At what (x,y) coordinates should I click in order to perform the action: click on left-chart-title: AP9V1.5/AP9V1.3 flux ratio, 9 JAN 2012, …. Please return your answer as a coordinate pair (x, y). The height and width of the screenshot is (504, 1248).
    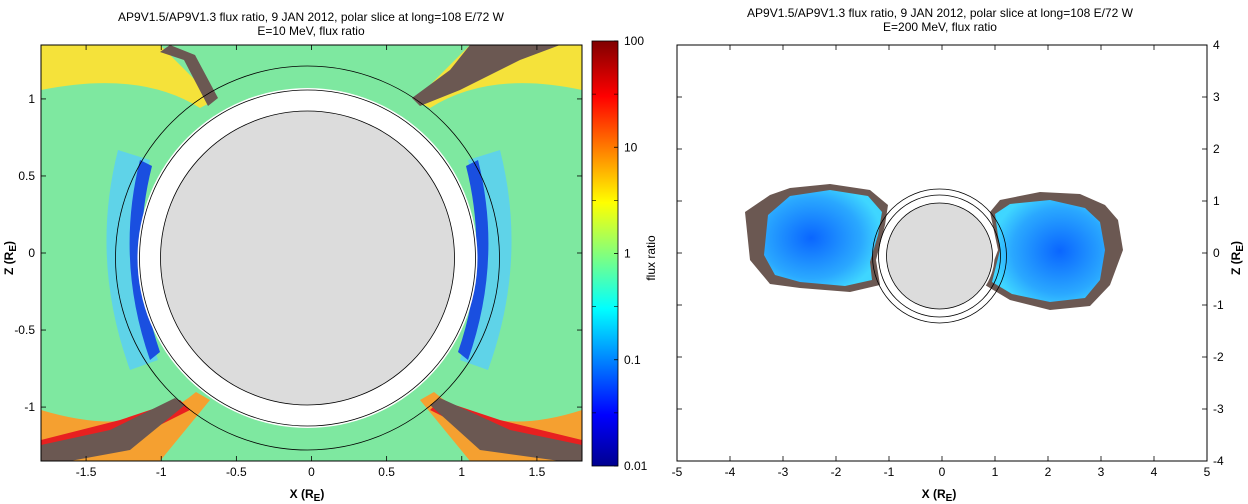
    Looking at the image, I should click on (311, 17).